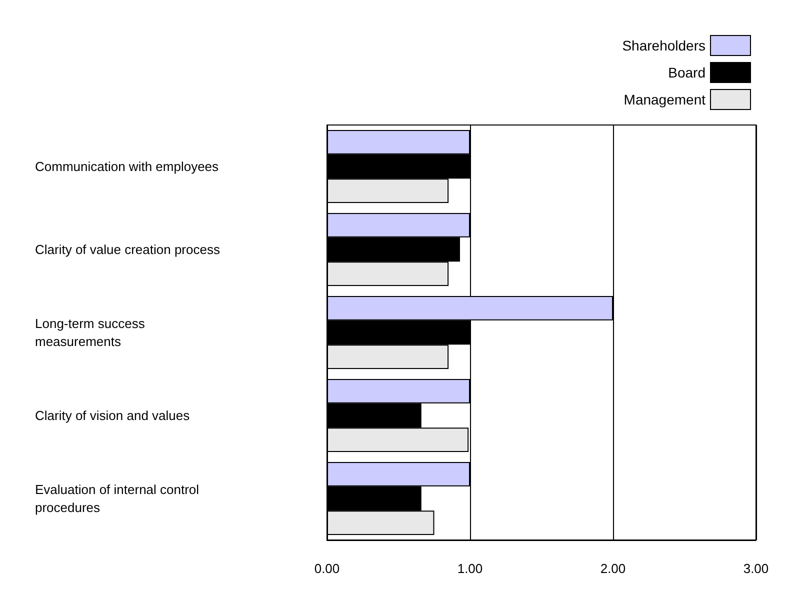 This screenshot has width=804, height=606. What do you see at coordinates (664, 46) in the screenshot?
I see `legend-label: Shareholders` at bounding box center [664, 46].